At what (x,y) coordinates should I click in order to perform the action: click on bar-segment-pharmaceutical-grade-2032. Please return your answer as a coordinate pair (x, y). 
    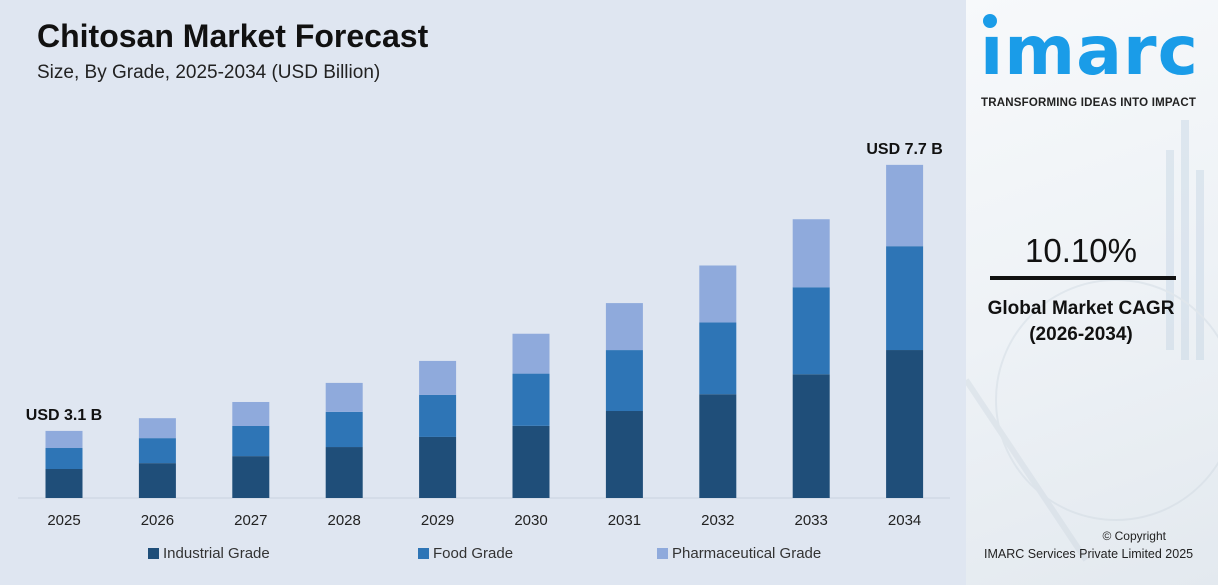
    Looking at the image, I should click on (718, 294).